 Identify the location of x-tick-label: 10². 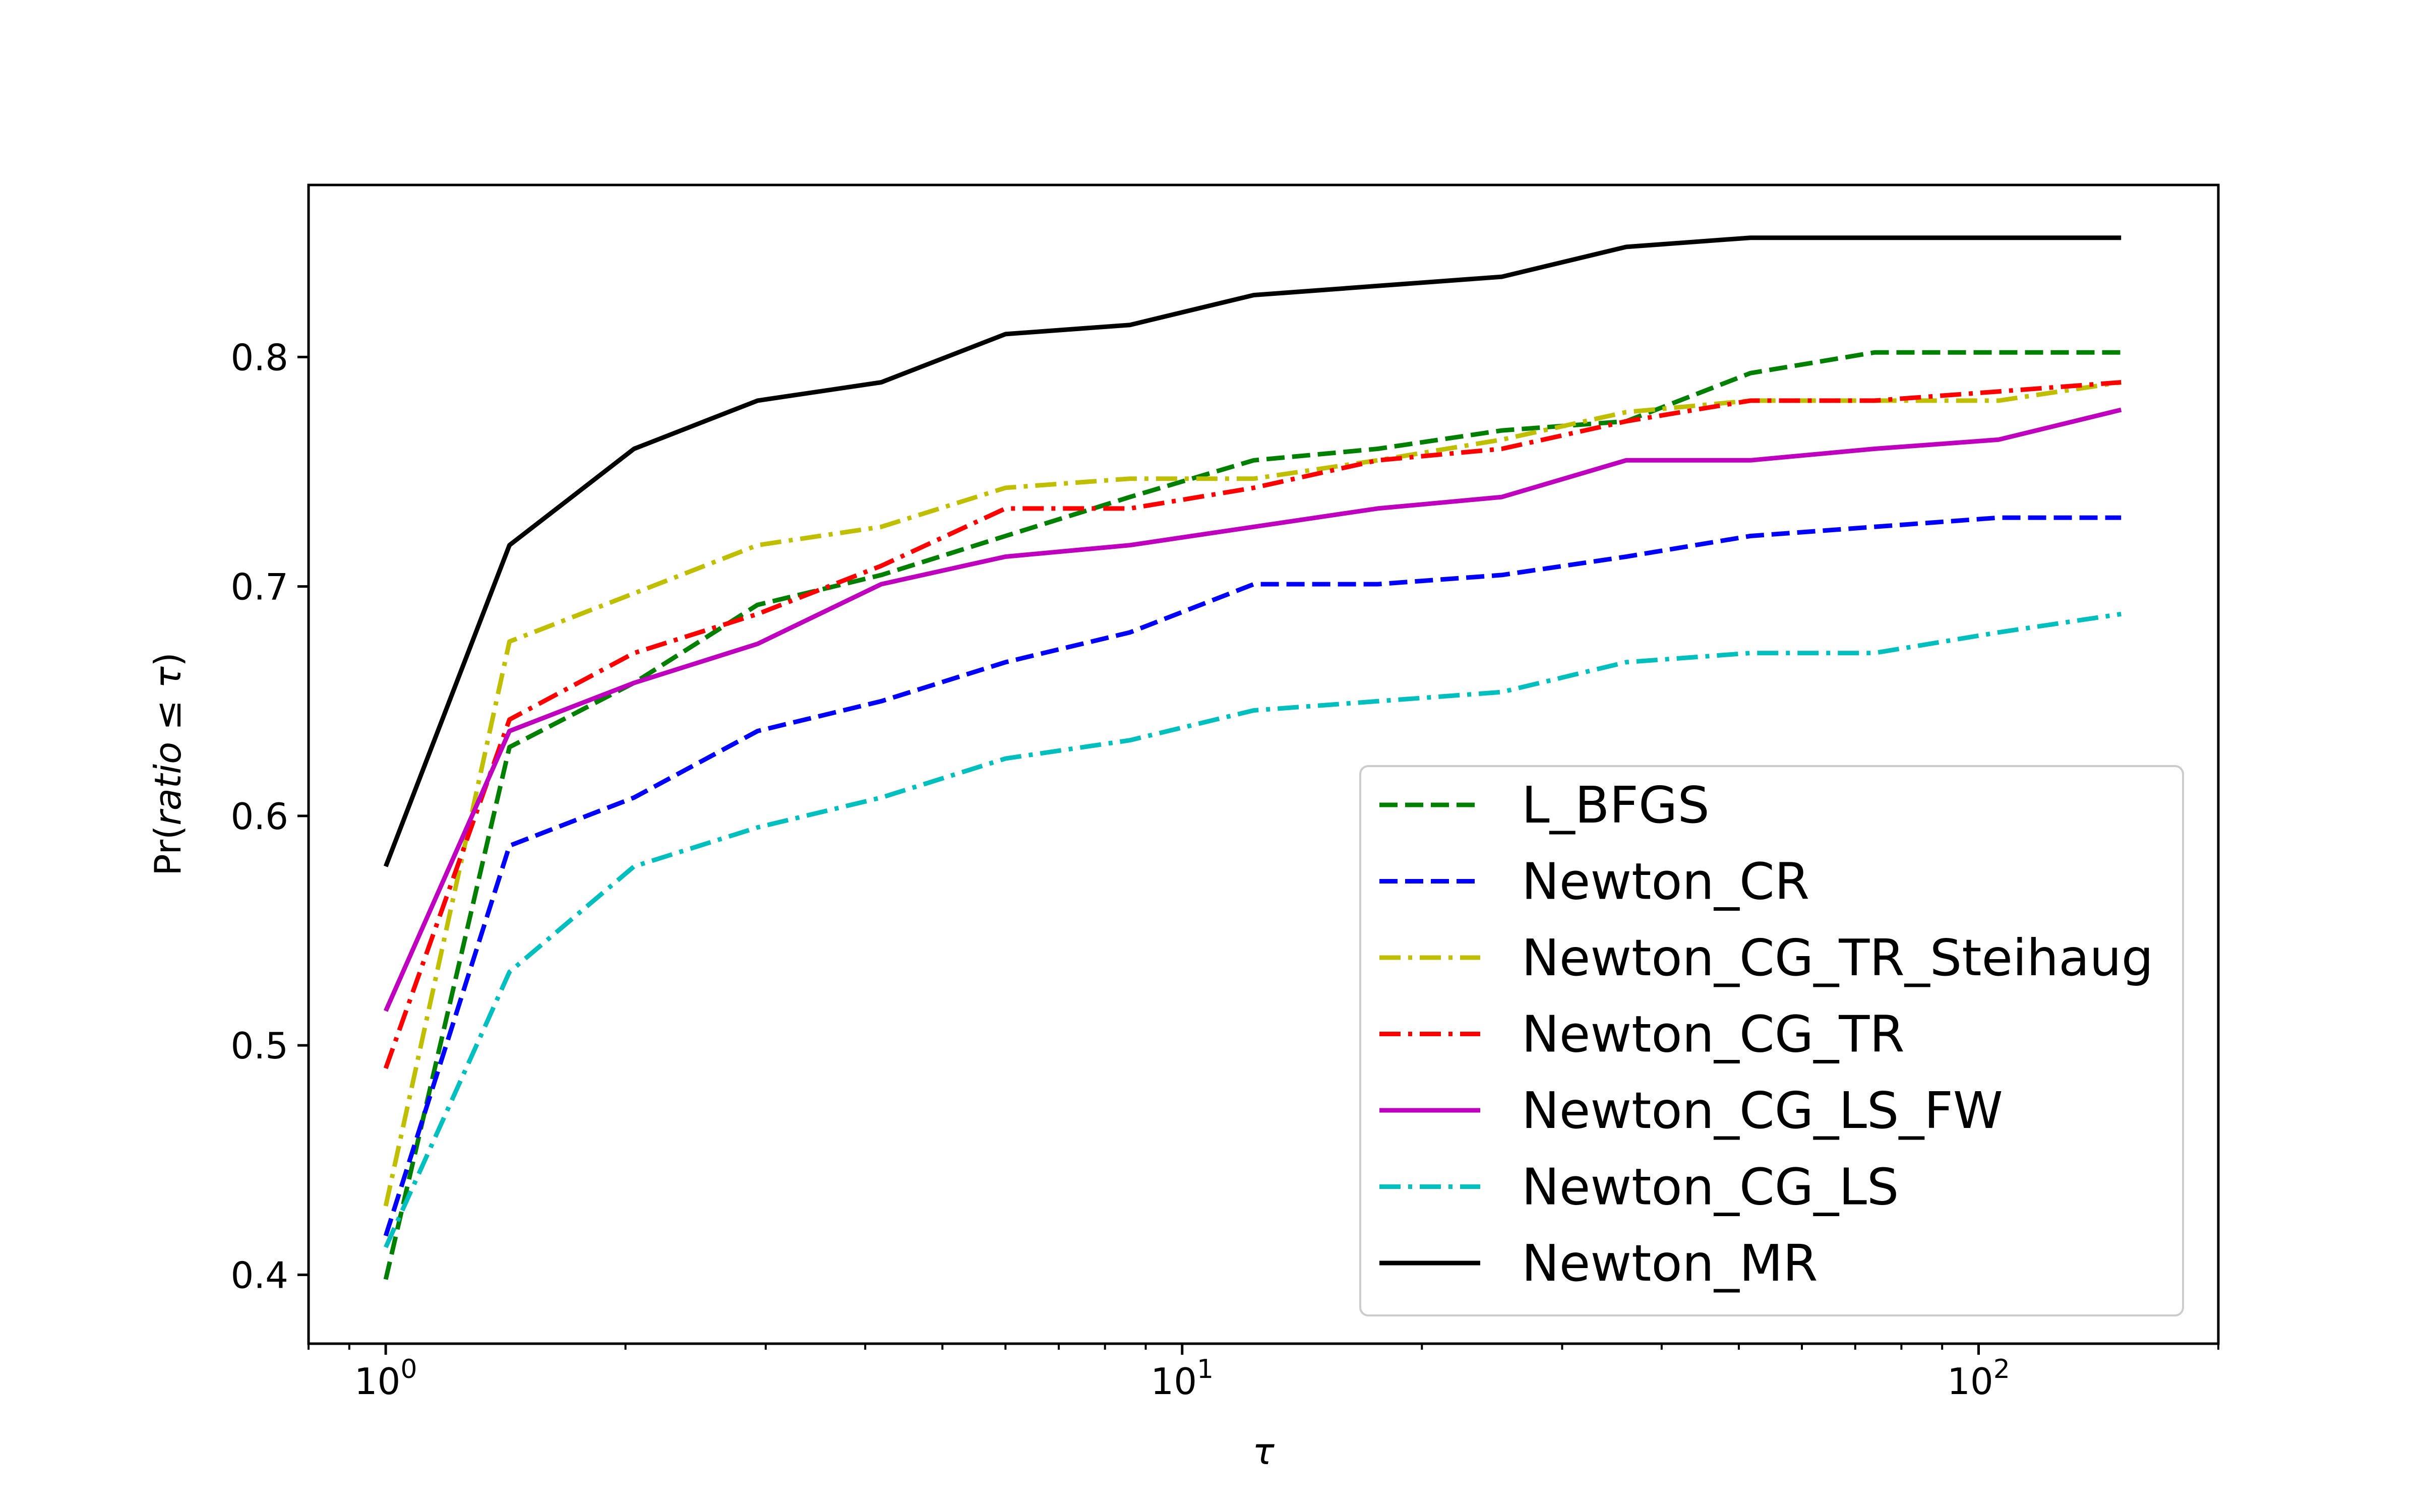
(1978, 1378).